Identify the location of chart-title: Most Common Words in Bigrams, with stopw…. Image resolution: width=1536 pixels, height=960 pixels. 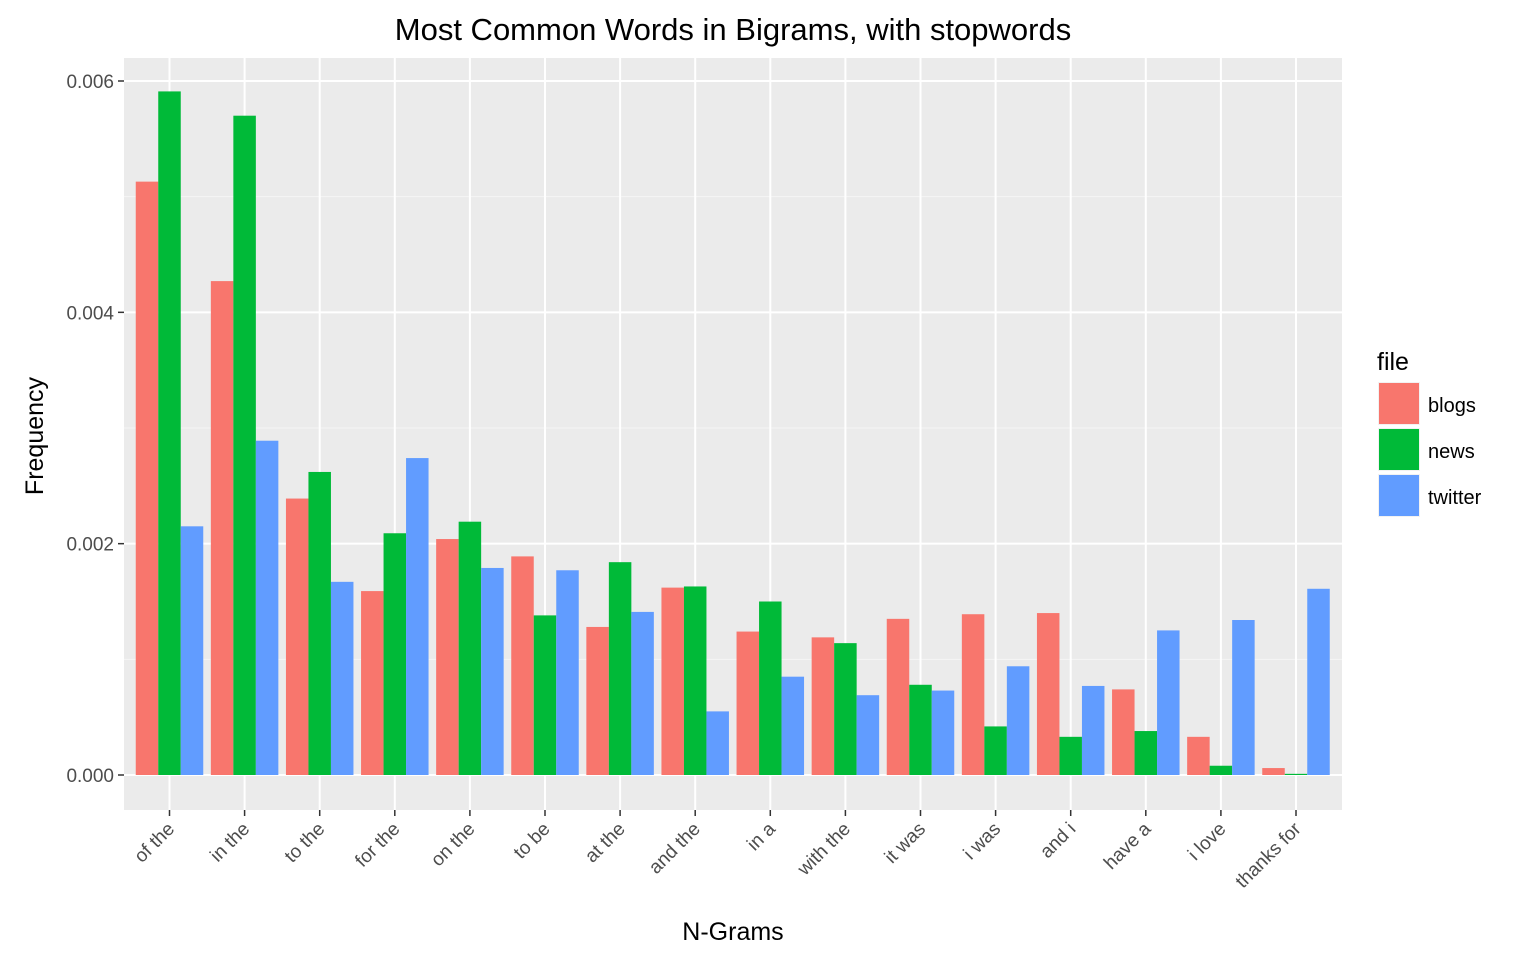
(733, 29).